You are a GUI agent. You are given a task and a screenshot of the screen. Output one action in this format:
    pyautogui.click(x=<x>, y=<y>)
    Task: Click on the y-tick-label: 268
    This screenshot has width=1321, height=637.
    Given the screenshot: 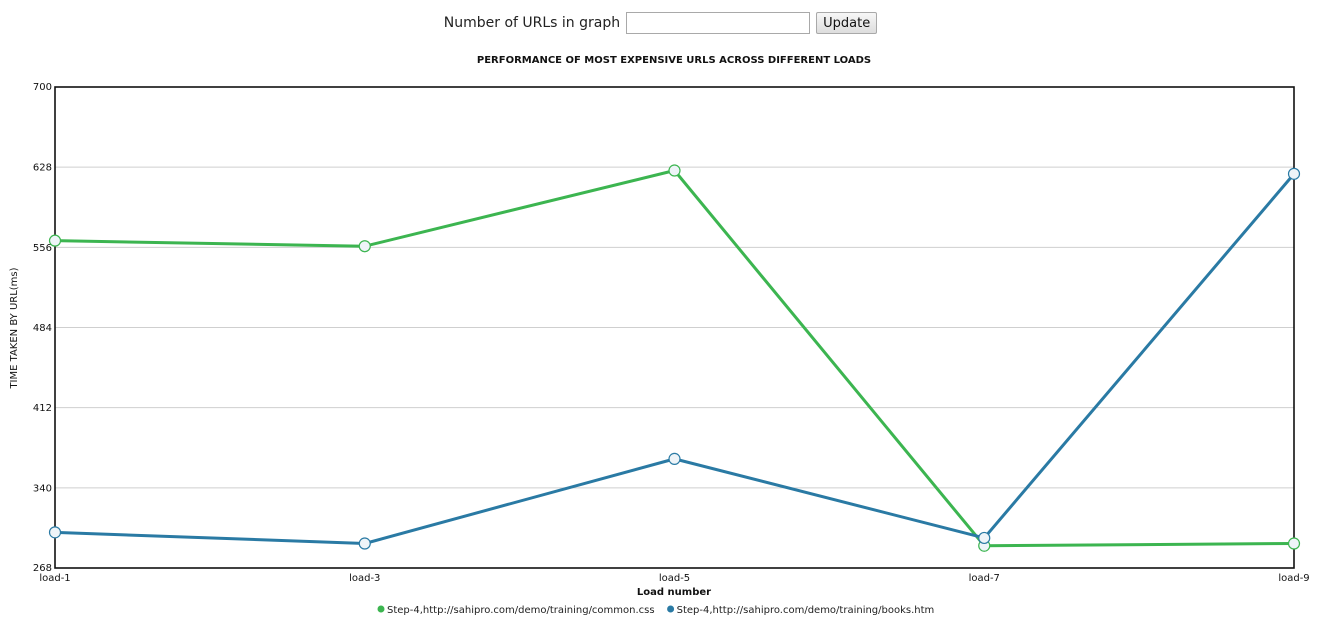 What is the action you would take?
    pyautogui.click(x=42, y=568)
    